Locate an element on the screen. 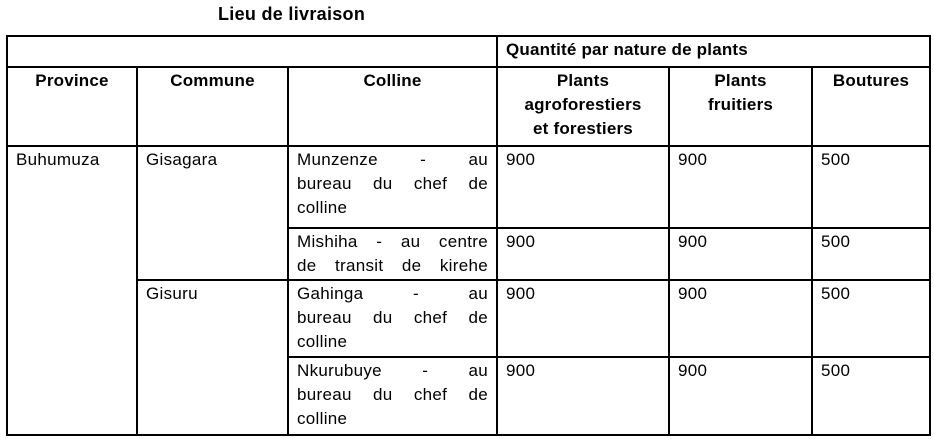  col-header-plants-fruitiers: Plants fruitiers is located at coordinates (740, 106).